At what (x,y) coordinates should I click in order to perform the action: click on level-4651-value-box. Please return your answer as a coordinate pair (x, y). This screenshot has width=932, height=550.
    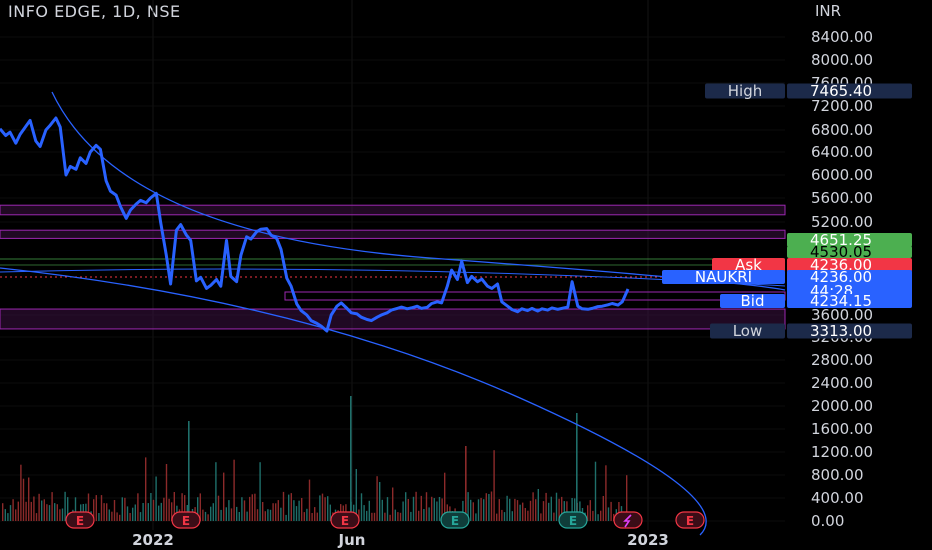
    Looking at the image, I should click on (849, 240).